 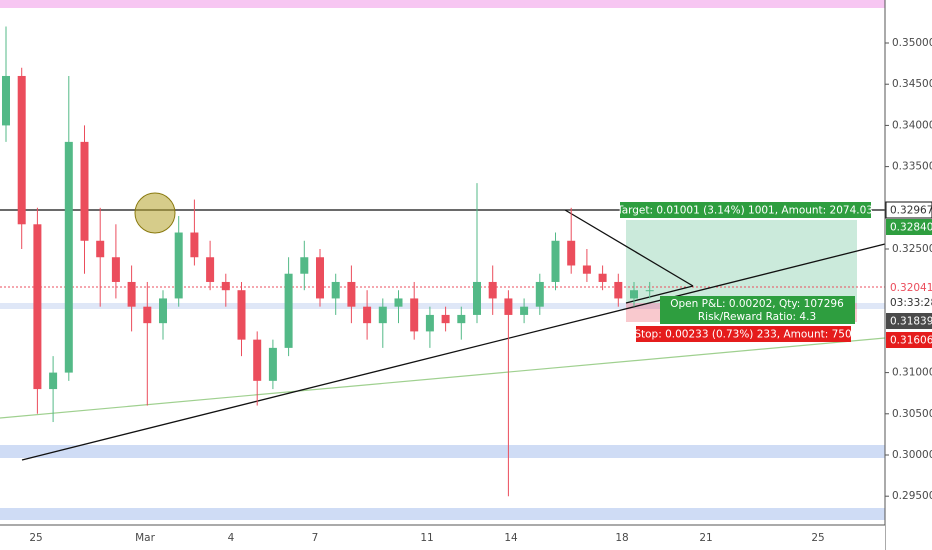 What do you see at coordinates (145, 538) in the screenshot?
I see `date-label: Mar` at bounding box center [145, 538].